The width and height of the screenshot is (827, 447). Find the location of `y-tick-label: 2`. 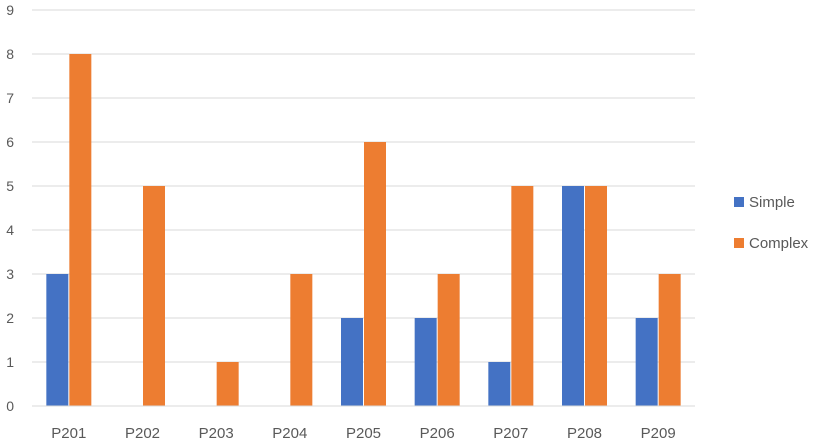

y-tick-label: 2 is located at coordinates (10, 318).